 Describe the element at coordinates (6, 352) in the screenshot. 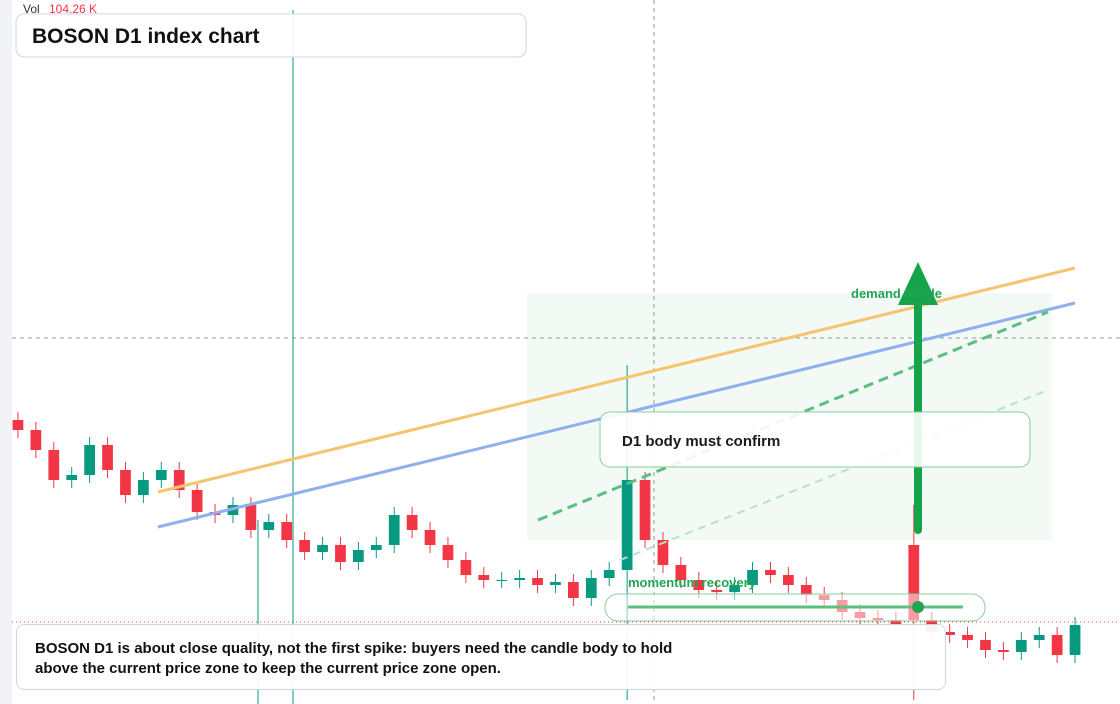

I see `left-strip` at that location.